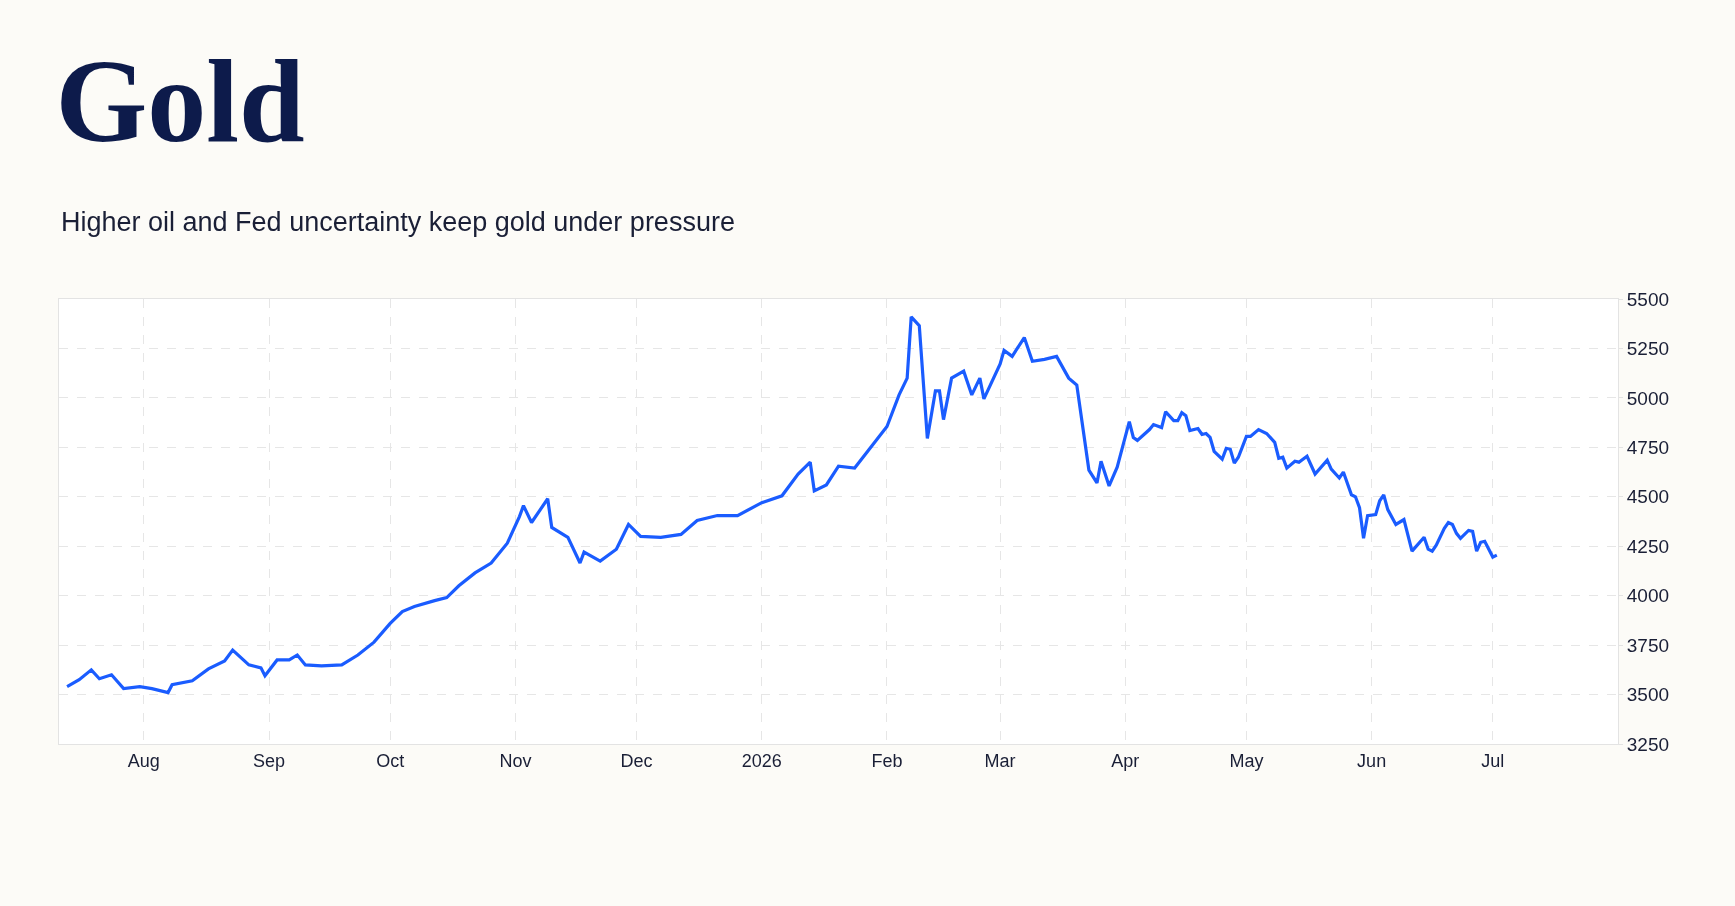 The image size is (1735, 906). What do you see at coordinates (887, 760) in the screenshot?
I see `x-tick-label: Feb` at bounding box center [887, 760].